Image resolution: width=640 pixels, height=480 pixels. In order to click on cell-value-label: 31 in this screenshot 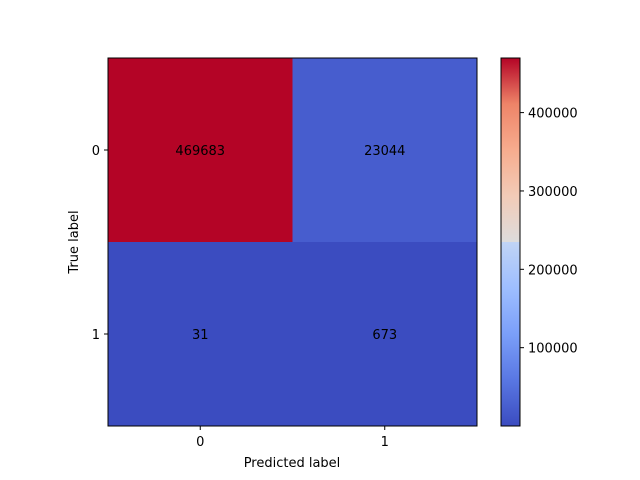, I will do `click(200, 335)`.